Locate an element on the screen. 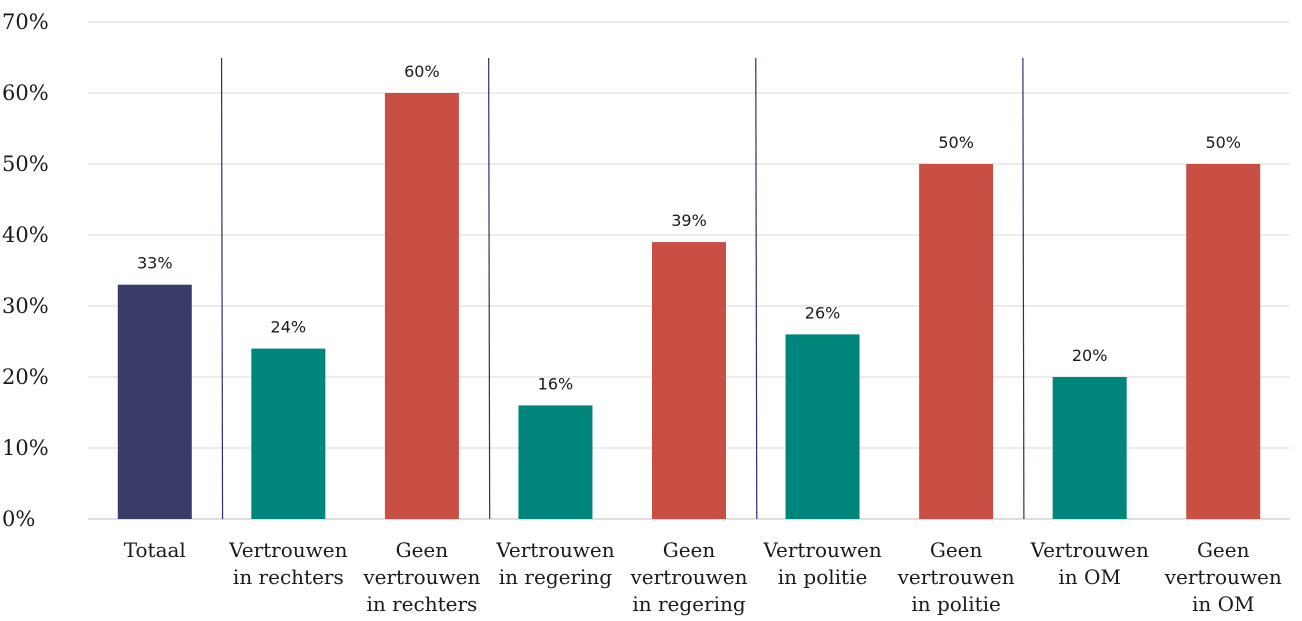 The width and height of the screenshot is (1302, 621). x-category-label: Geen vertrouwen in regering is located at coordinates (688, 577).